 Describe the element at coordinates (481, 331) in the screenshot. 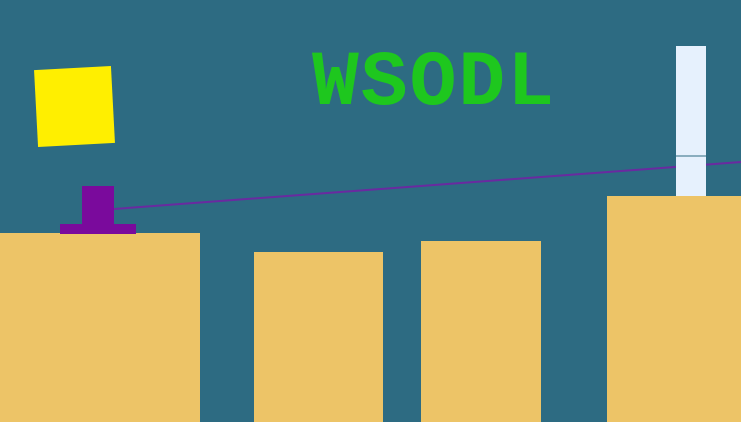

I see `platform-middle-right` at that location.